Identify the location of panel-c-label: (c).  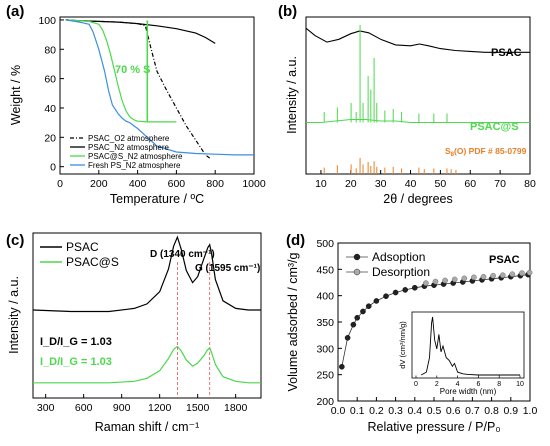
(15, 240).